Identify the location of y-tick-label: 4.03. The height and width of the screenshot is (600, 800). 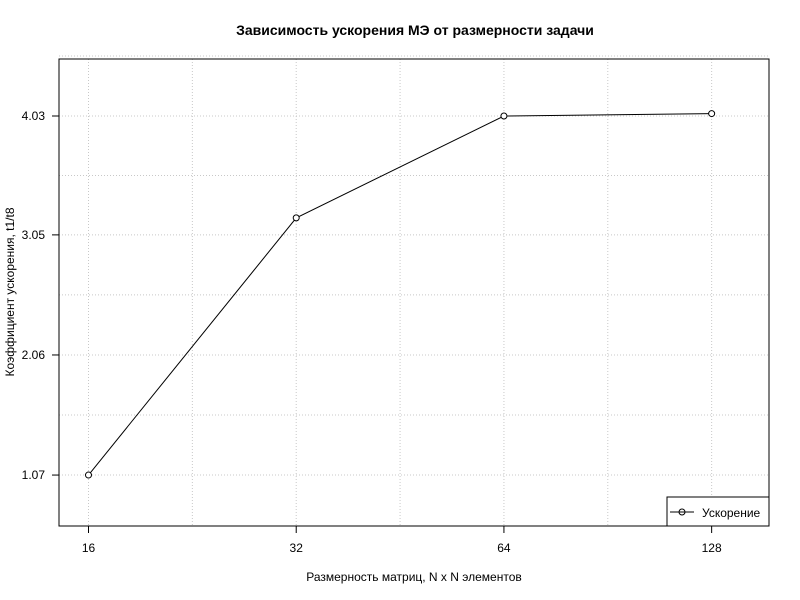
(34, 116).